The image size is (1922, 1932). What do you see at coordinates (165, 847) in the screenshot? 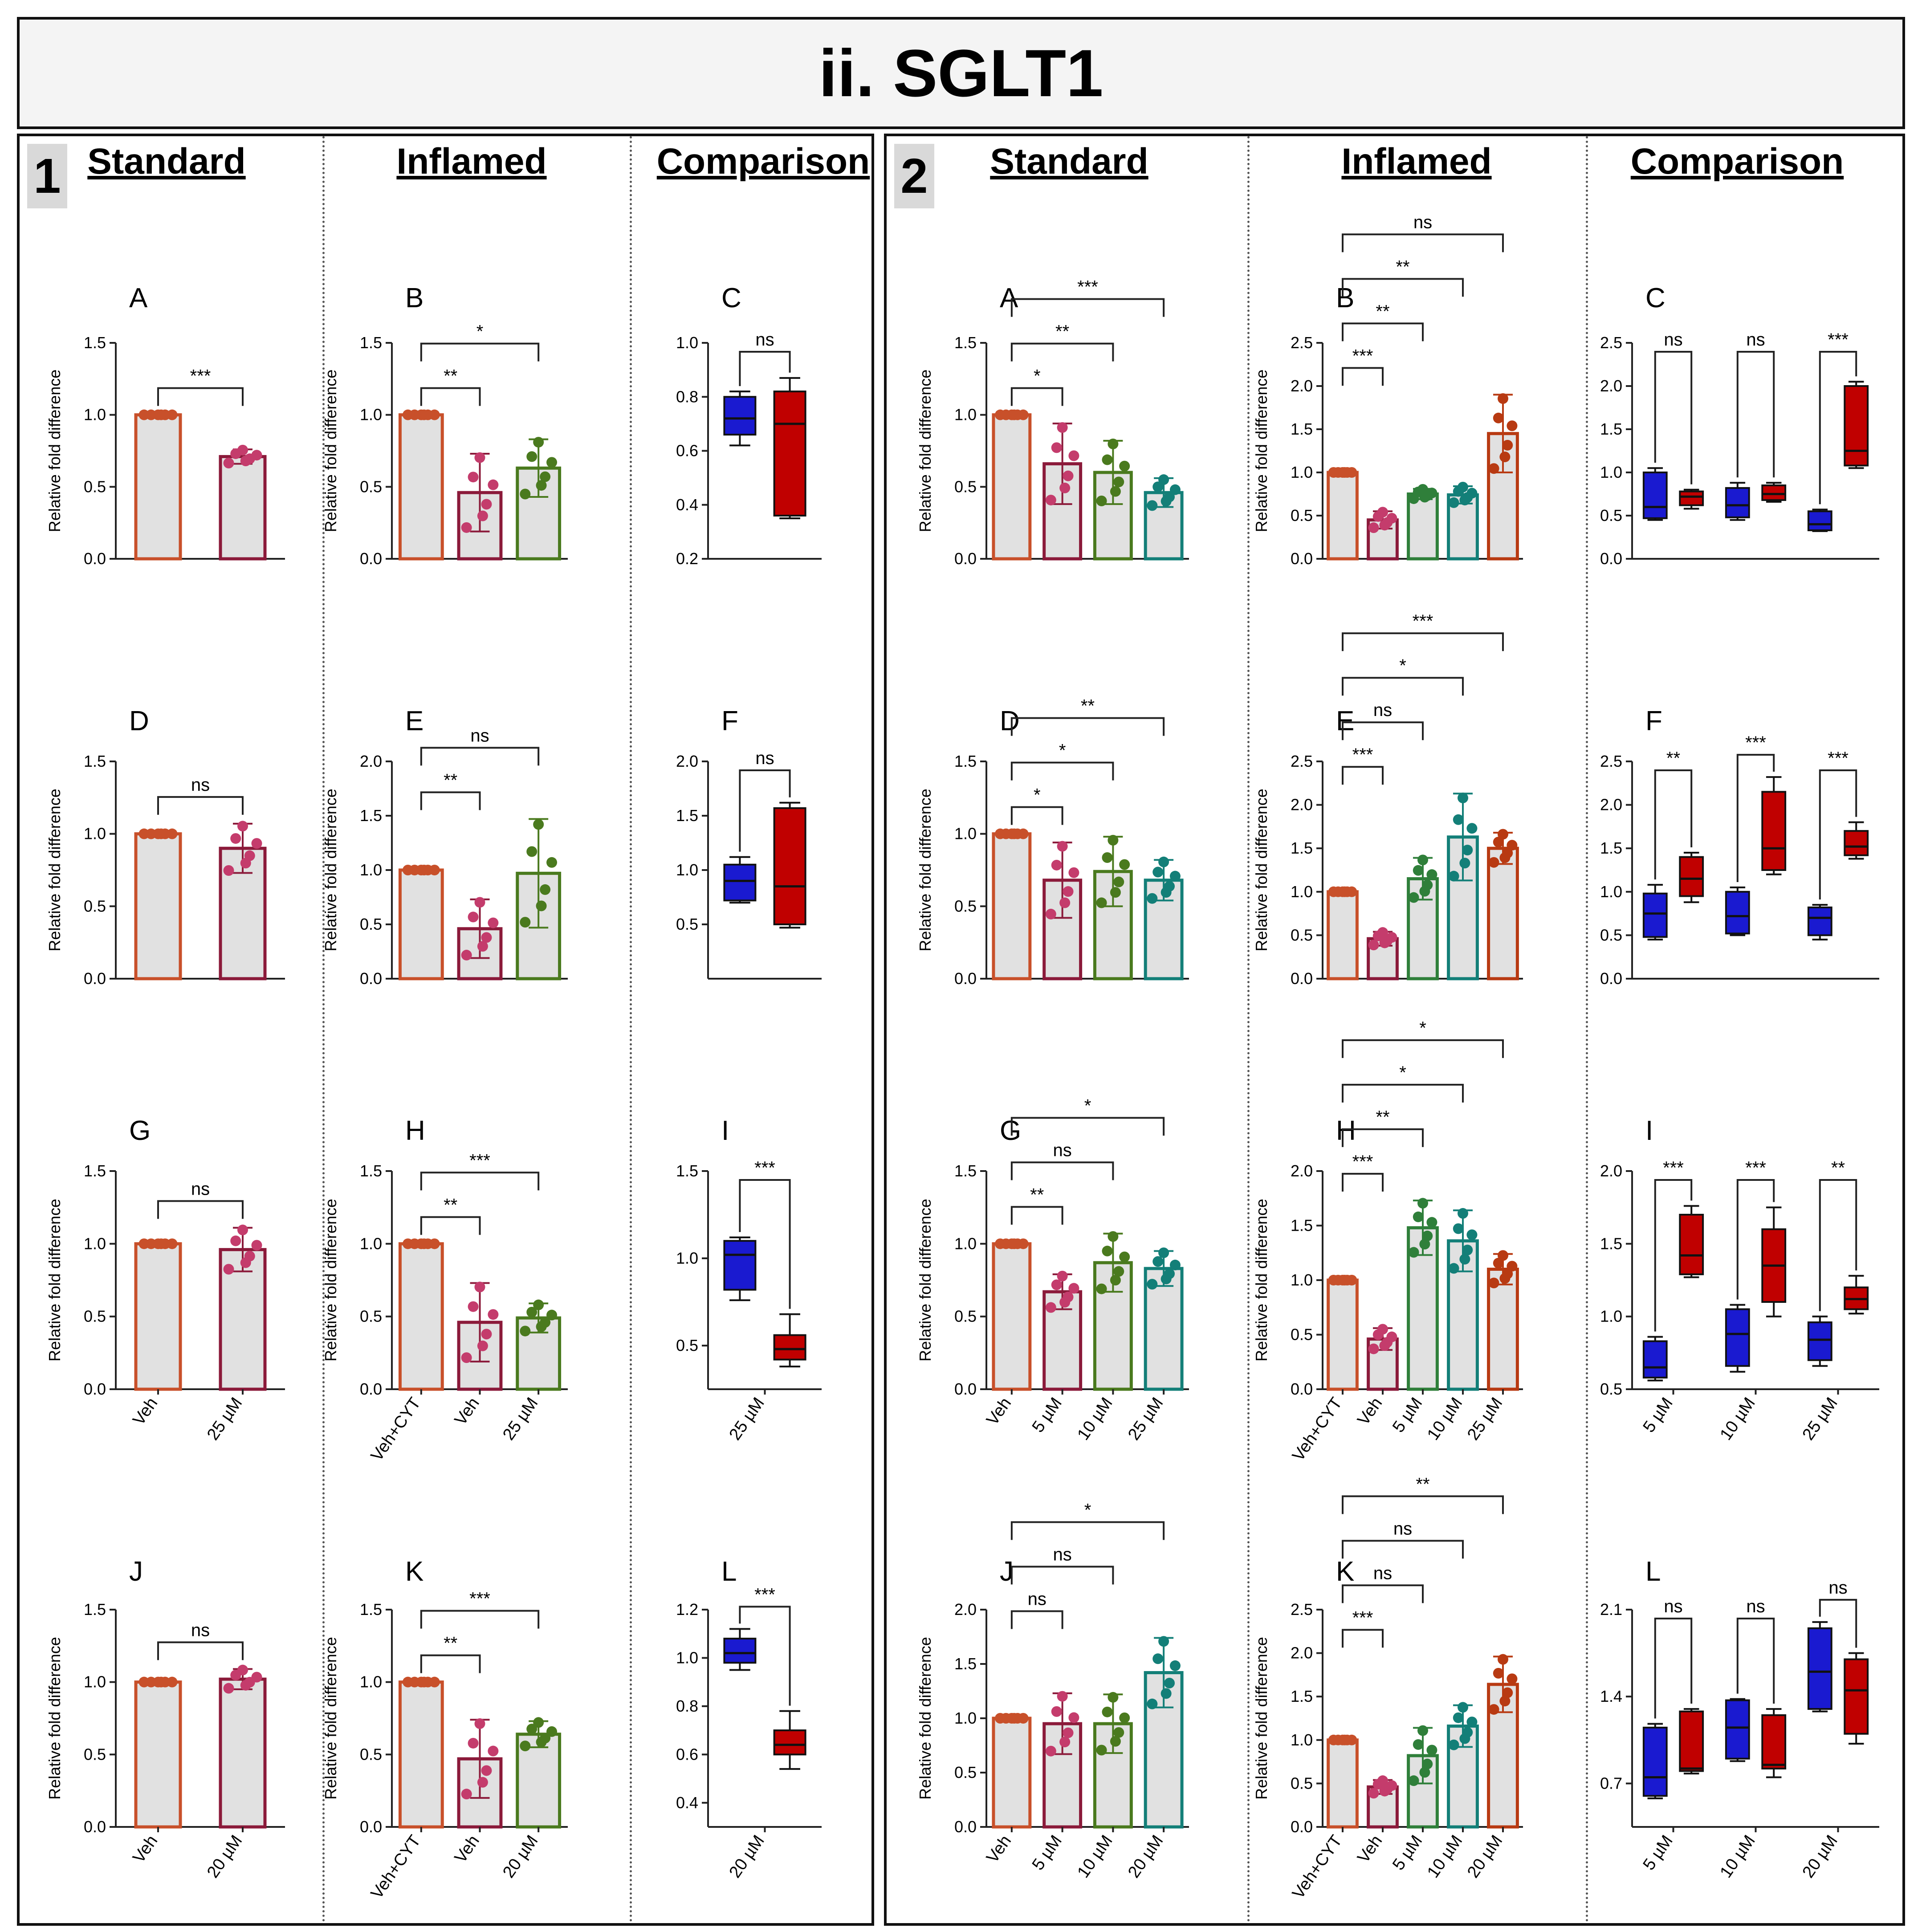
I see `chart-1-D: D 0.0 0.5 1.0 1.5 Relative fold difference ns` at bounding box center [165, 847].